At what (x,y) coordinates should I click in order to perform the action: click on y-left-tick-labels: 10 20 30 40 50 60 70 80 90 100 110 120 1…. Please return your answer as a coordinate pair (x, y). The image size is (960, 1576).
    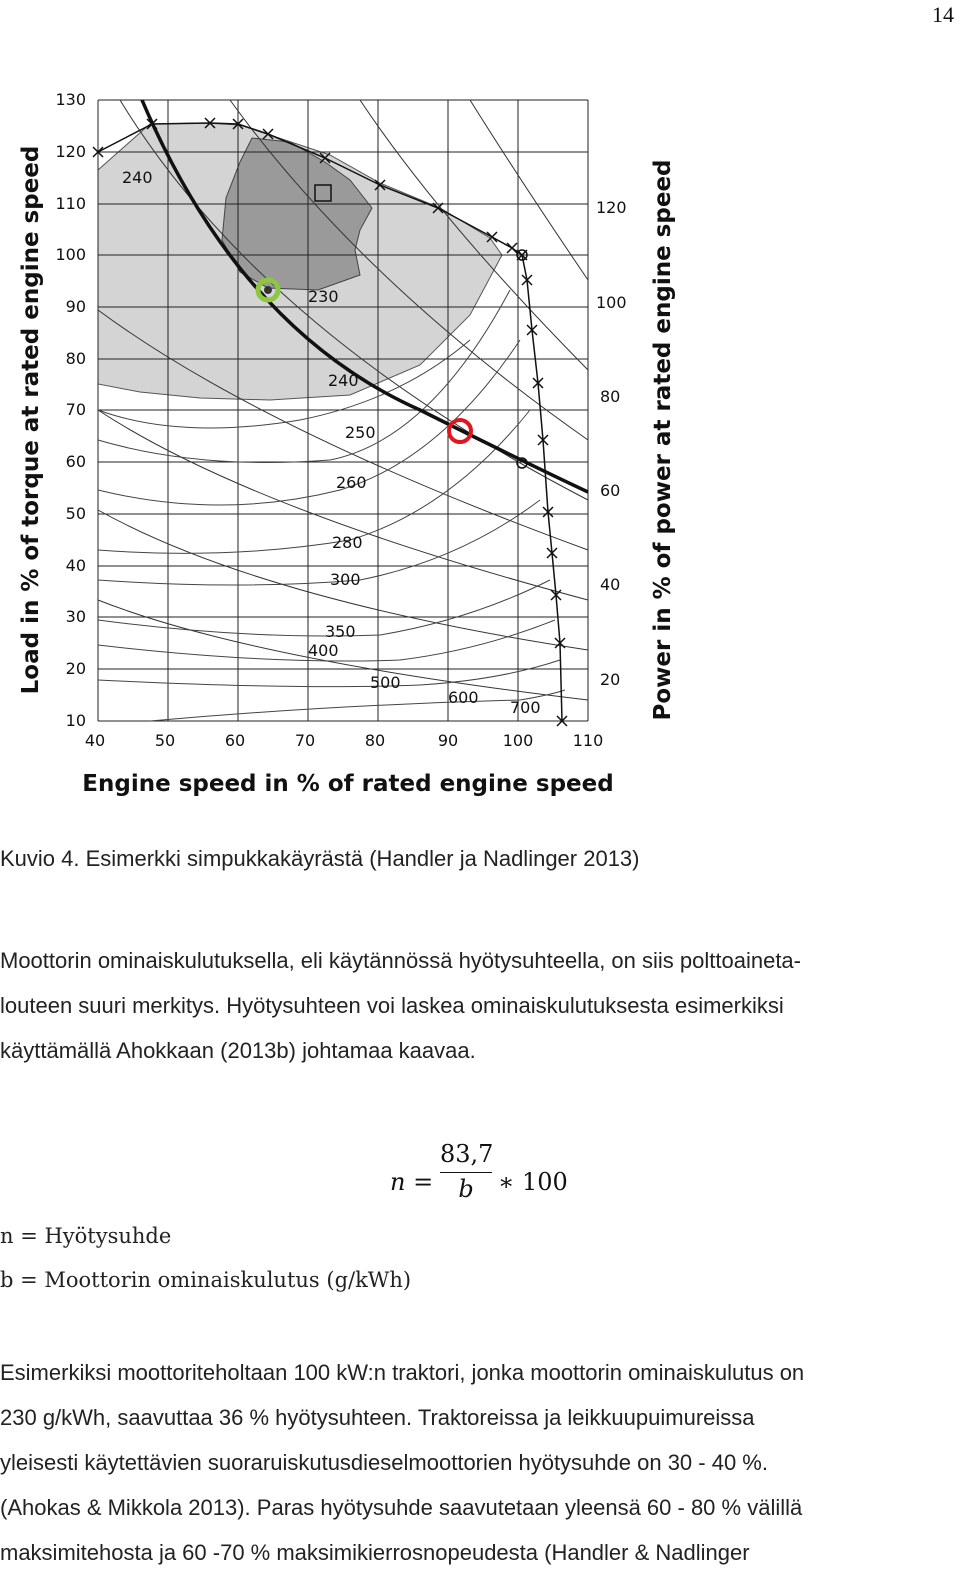
    Looking at the image, I should click on (70, 410).